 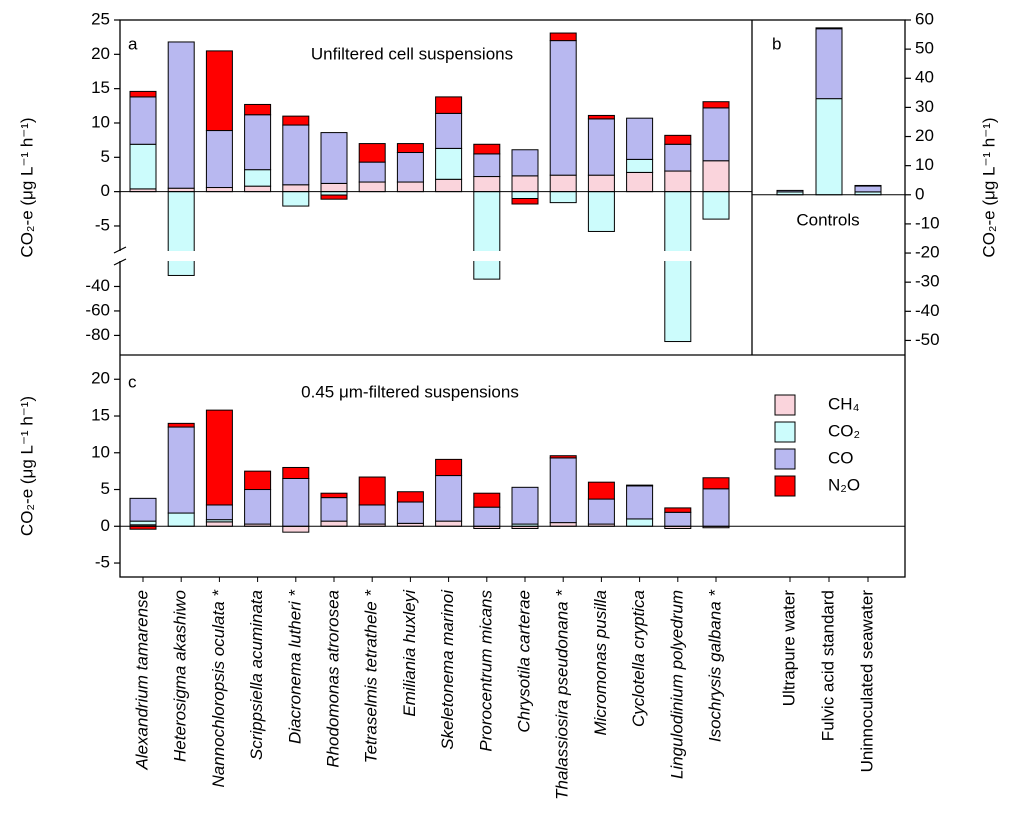 I want to click on y-tick-label: -80, so click(x=97, y=334).